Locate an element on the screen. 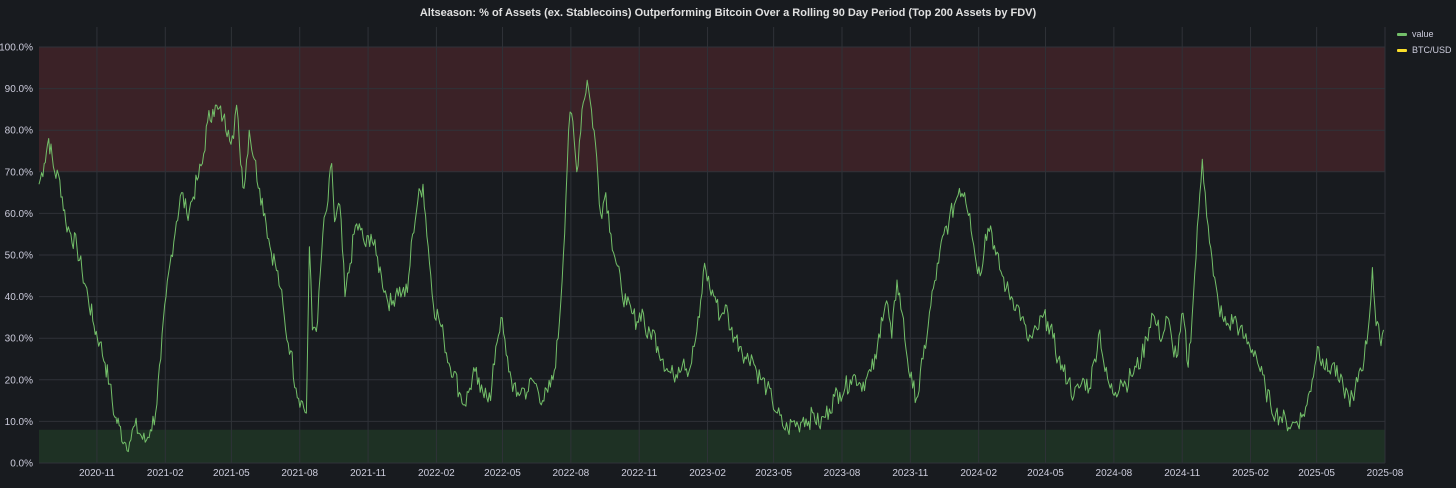 This screenshot has height=488, width=1456. x-tick-label: 2021-08 is located at coordinates (299, 473).